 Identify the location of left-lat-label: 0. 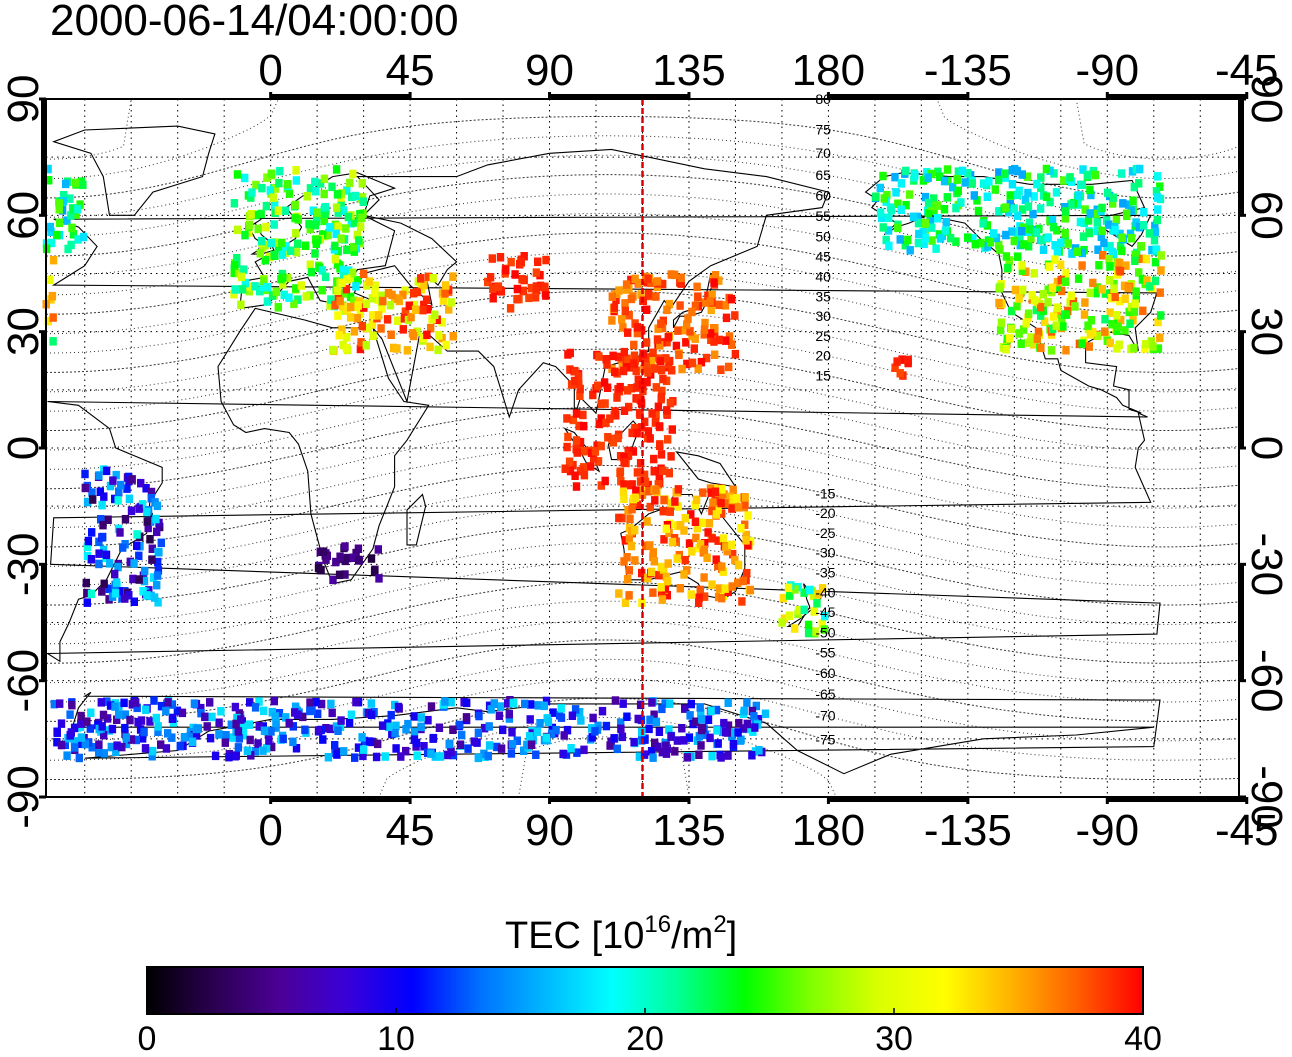
(24, 448).